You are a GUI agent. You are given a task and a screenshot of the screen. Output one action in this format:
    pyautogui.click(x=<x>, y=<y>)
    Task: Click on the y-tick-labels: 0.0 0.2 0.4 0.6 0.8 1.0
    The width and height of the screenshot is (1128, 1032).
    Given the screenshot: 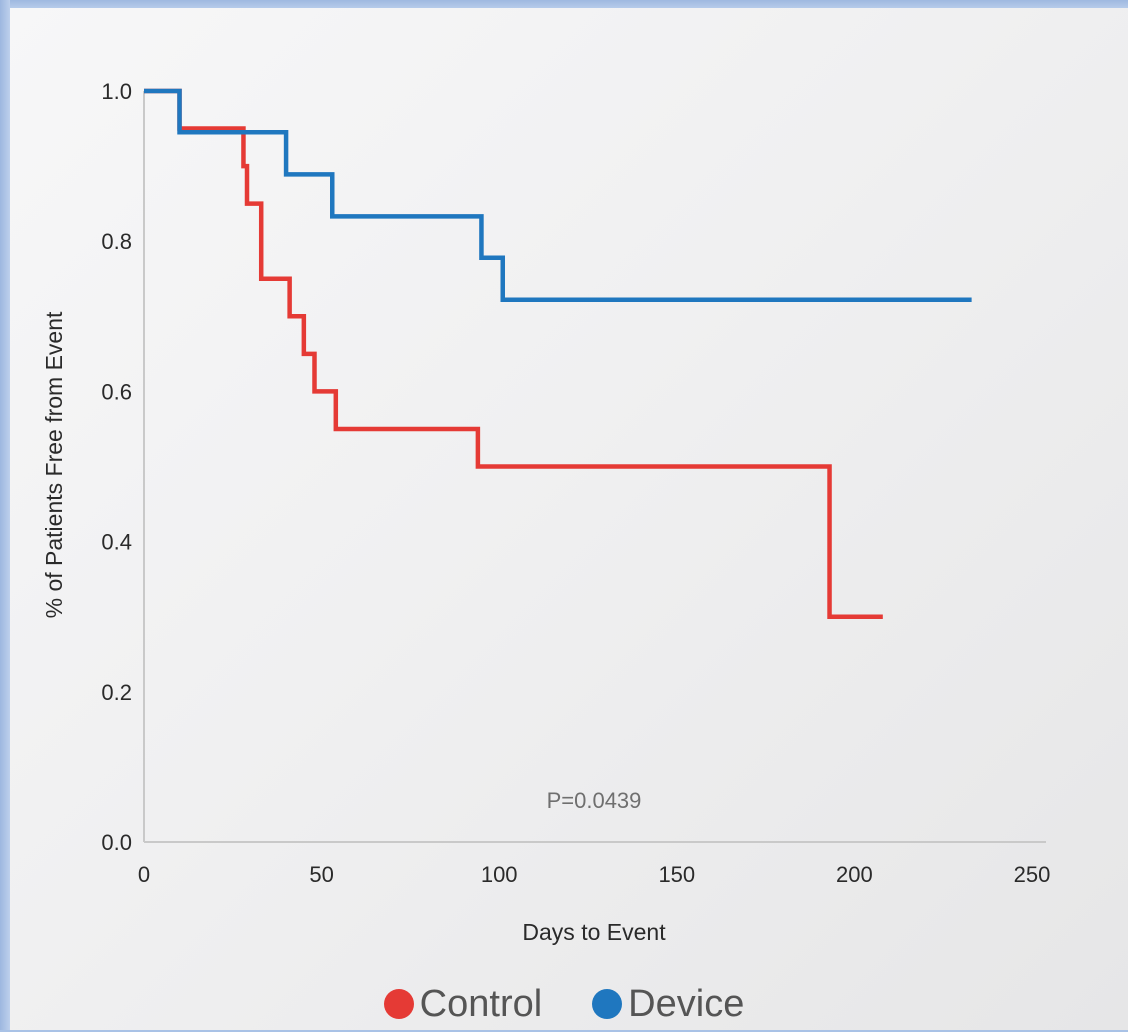 What is the action you would take?
    pyautogui.click(x=116, y=467)
    